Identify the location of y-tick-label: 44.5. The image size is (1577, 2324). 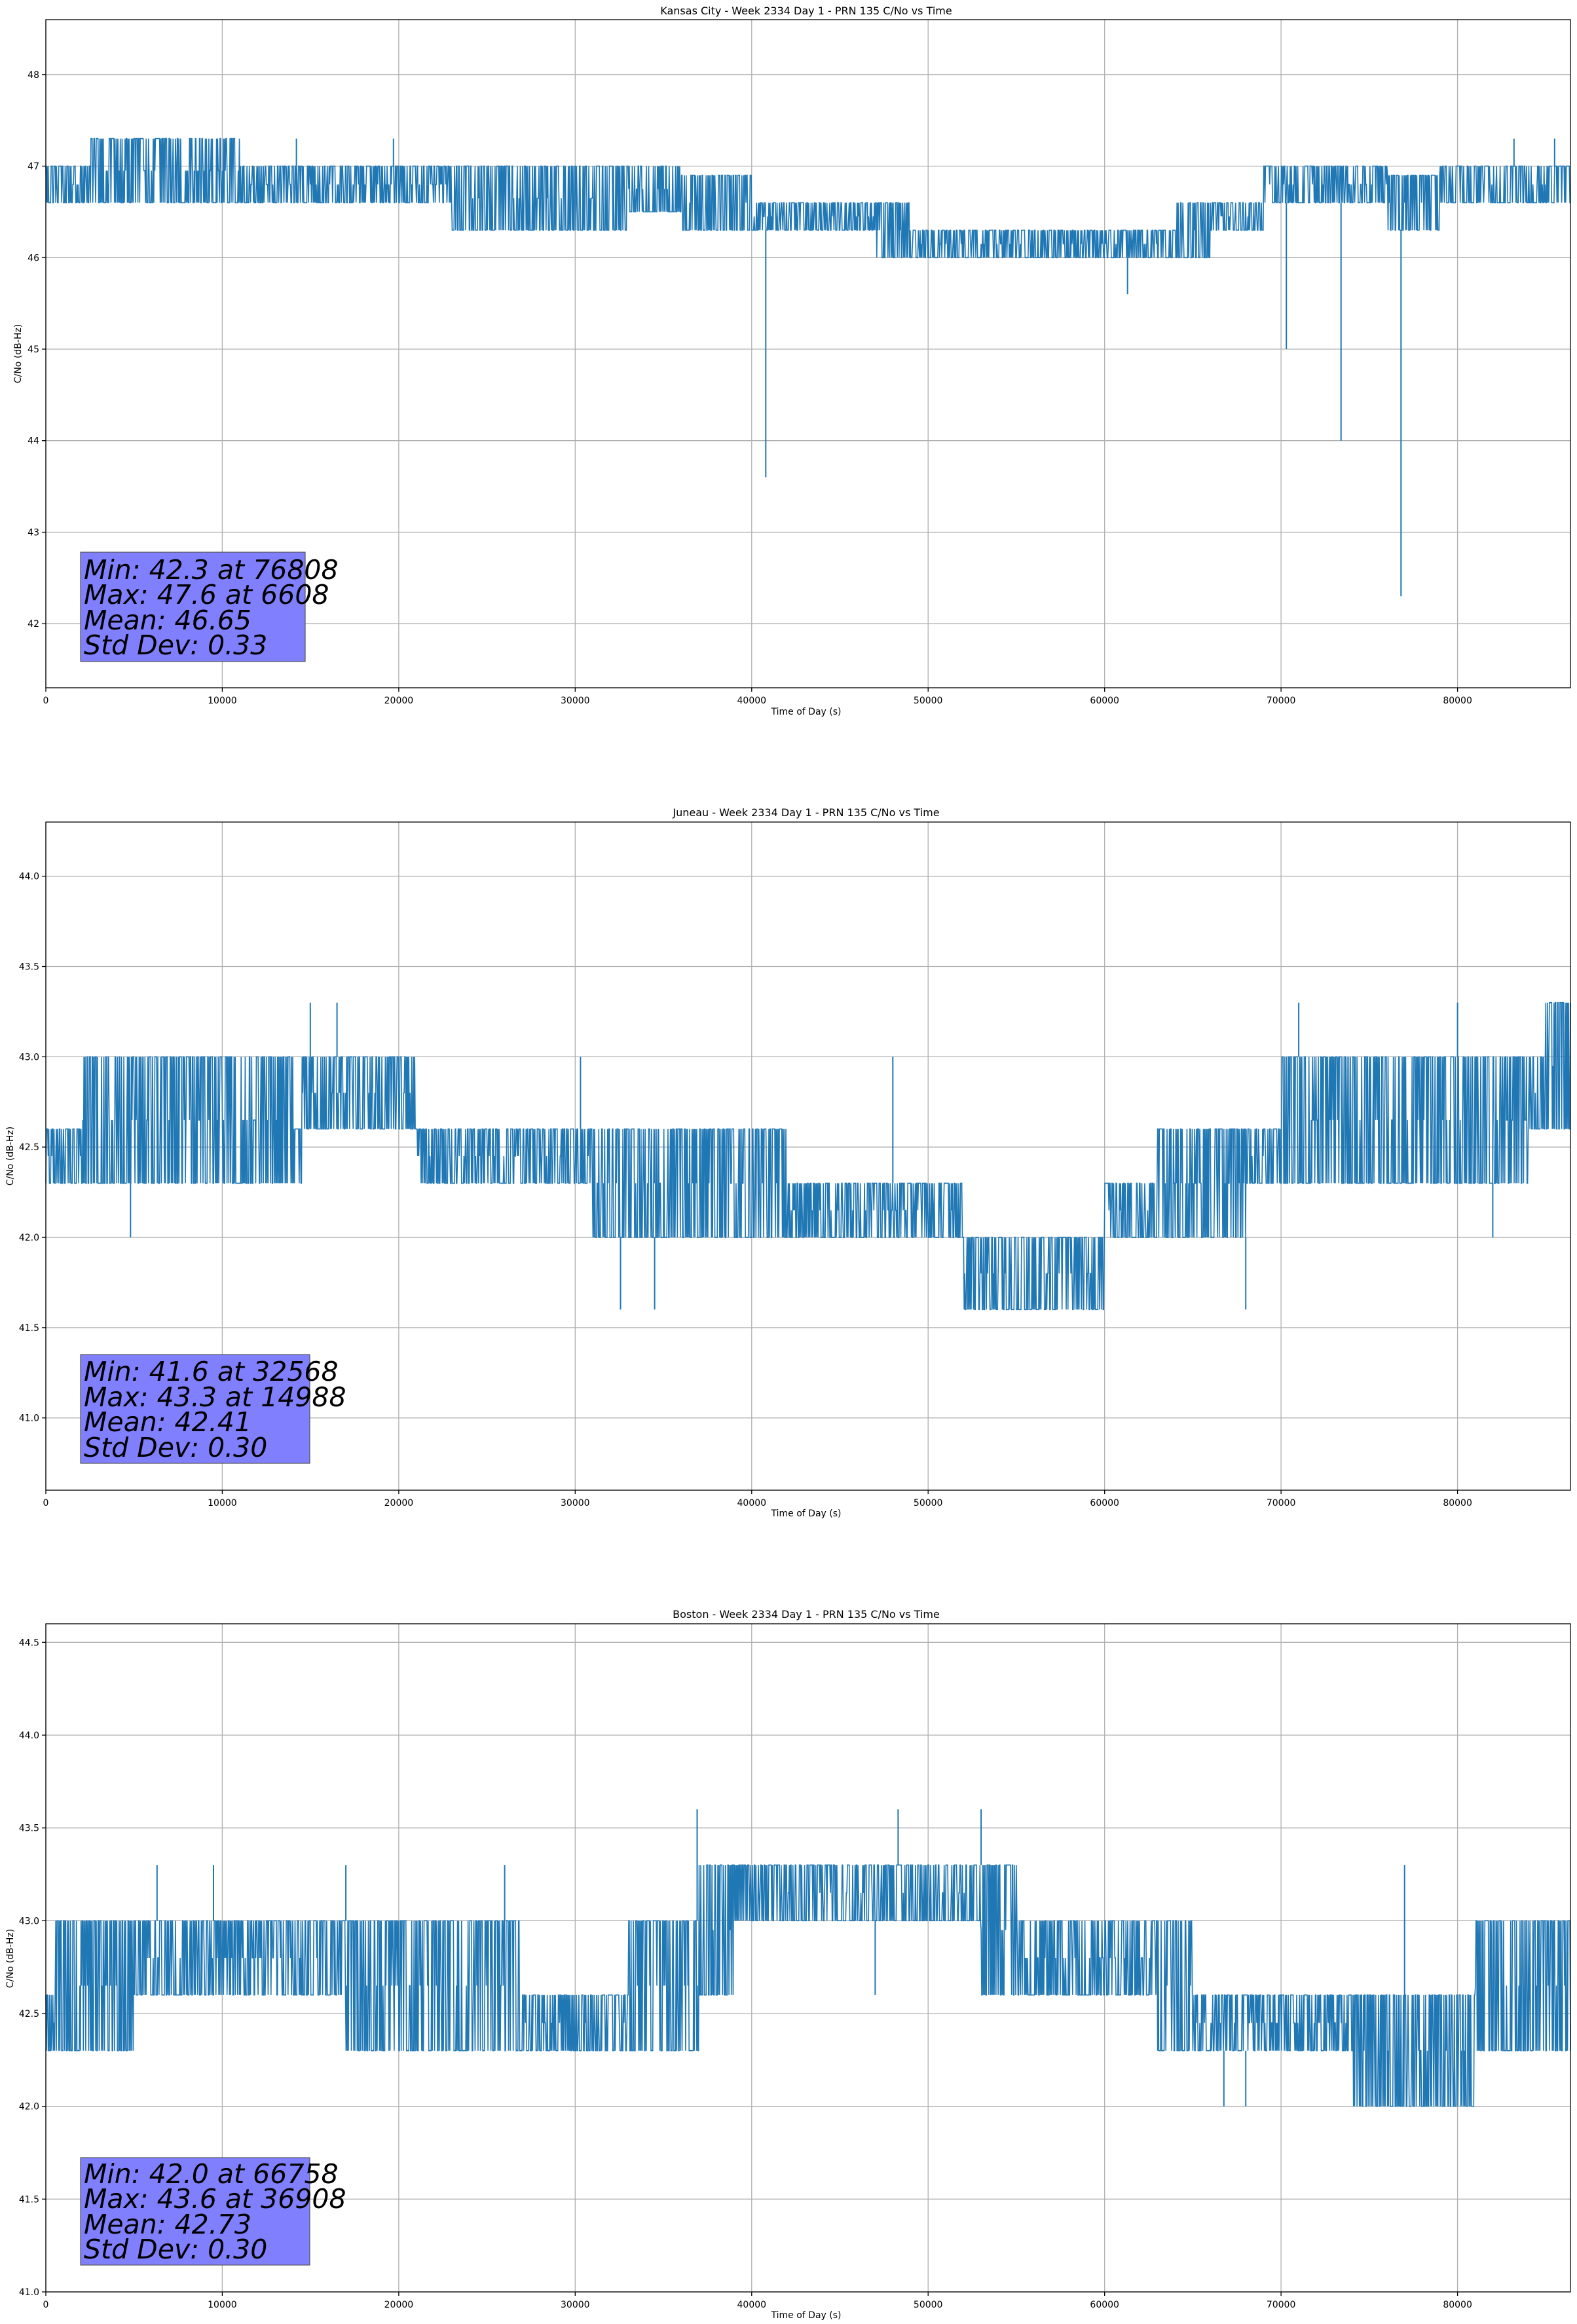
(29, 1643).